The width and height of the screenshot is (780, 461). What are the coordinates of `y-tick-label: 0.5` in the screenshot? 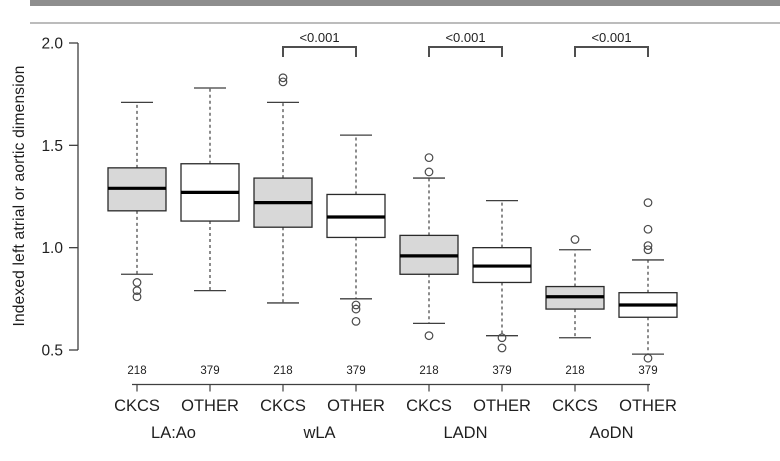 It's located at (52, 351).